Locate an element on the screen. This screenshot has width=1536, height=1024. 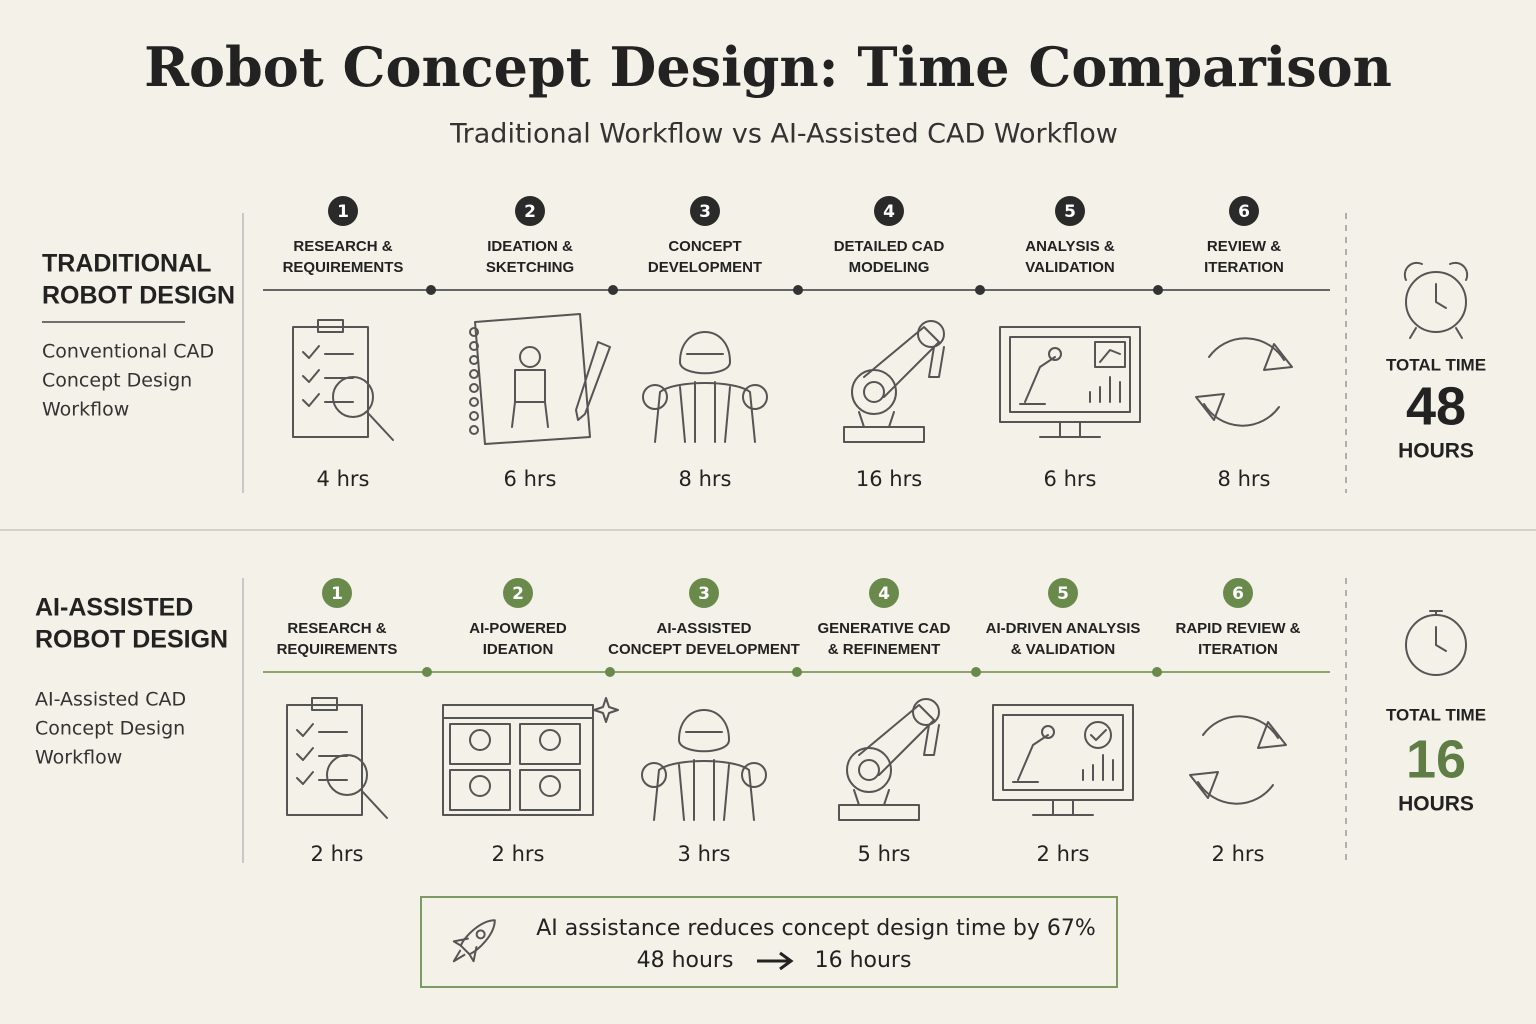
step-label: ANALYSIS & is located at coordinates (1070, 246).